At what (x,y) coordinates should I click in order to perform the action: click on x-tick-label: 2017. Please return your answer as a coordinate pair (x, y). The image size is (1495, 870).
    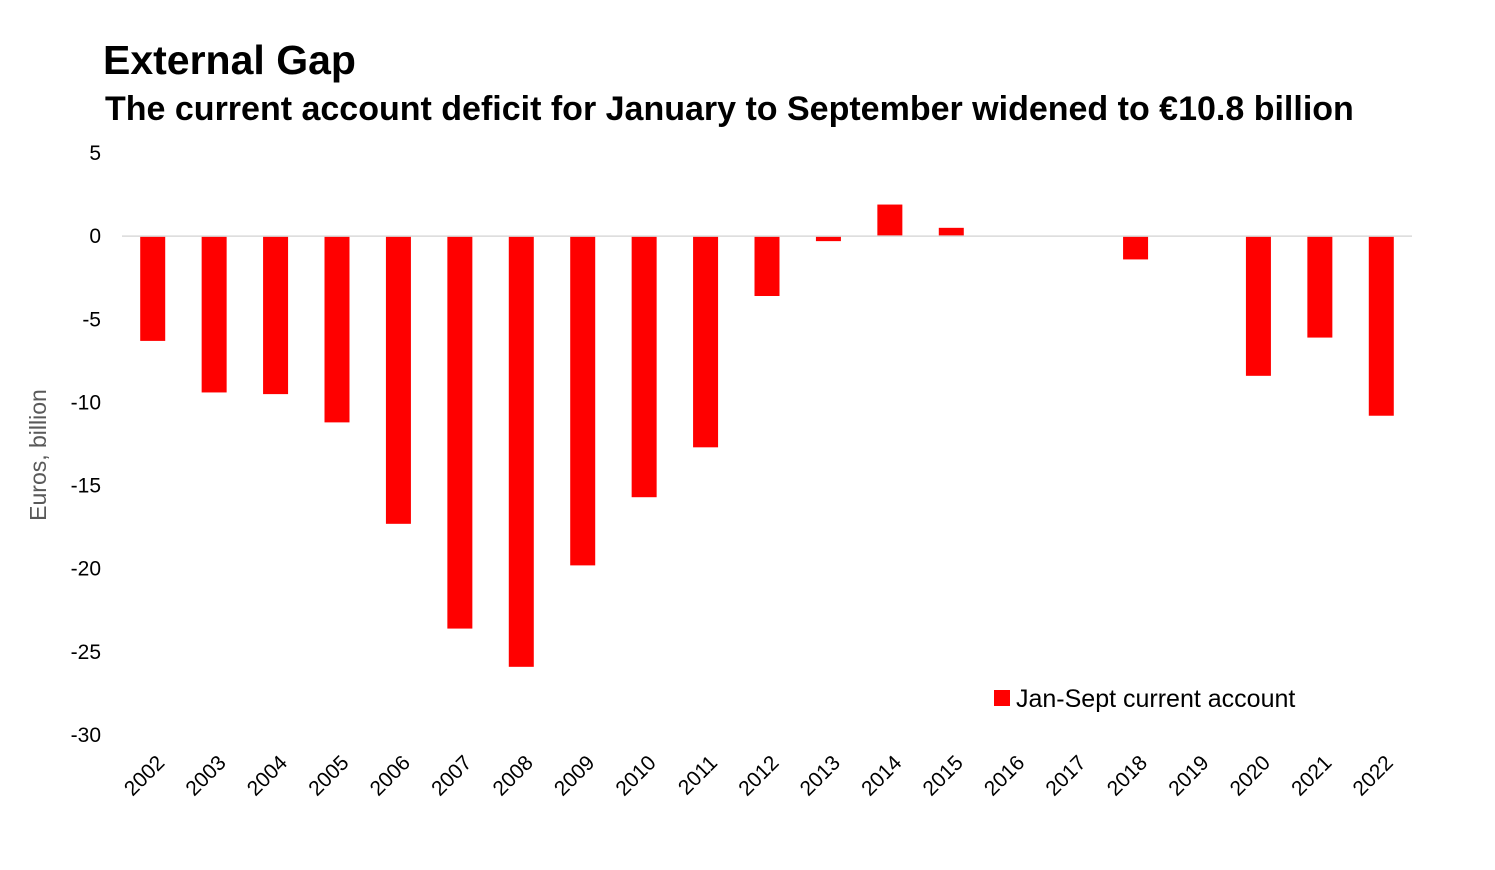
    Looking at the image, I should click on (1065, 775).